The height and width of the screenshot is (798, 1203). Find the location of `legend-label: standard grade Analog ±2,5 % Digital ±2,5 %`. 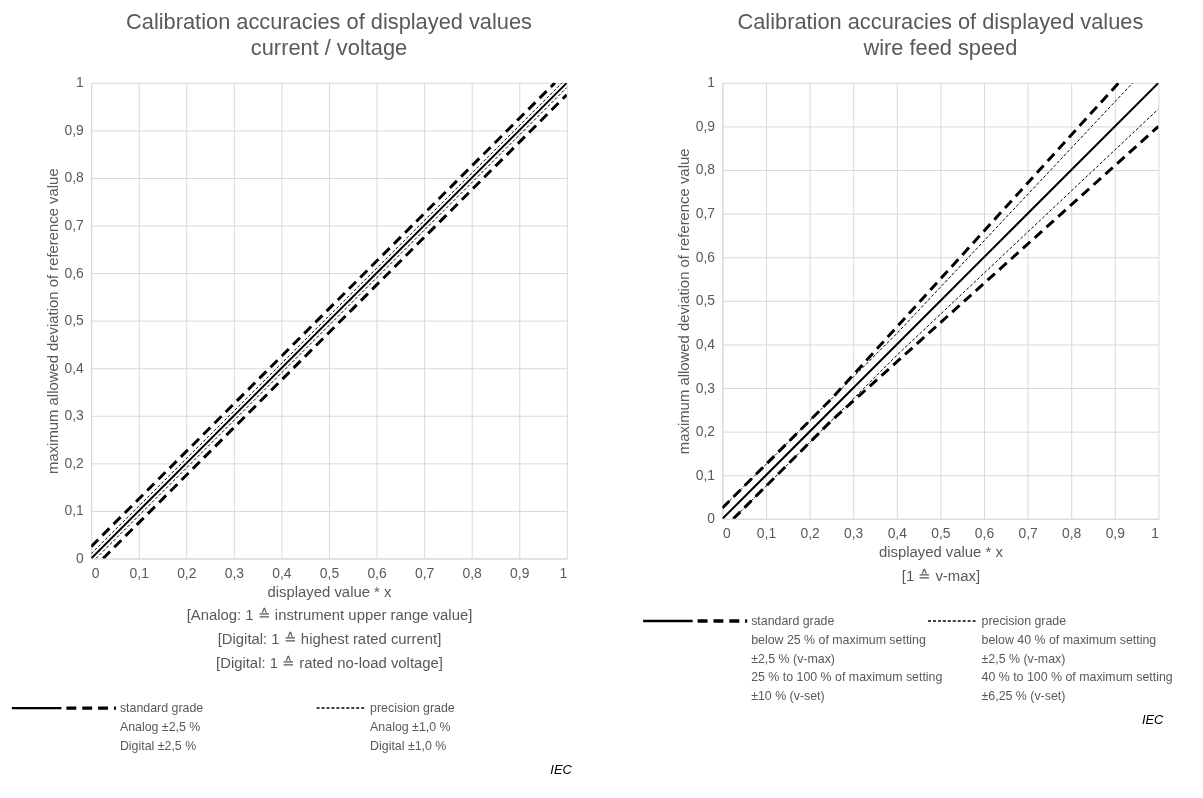

legend-label: standard grade Analog ±2,5 % Digital ±2,5 % is located at coordinates (161, 727).